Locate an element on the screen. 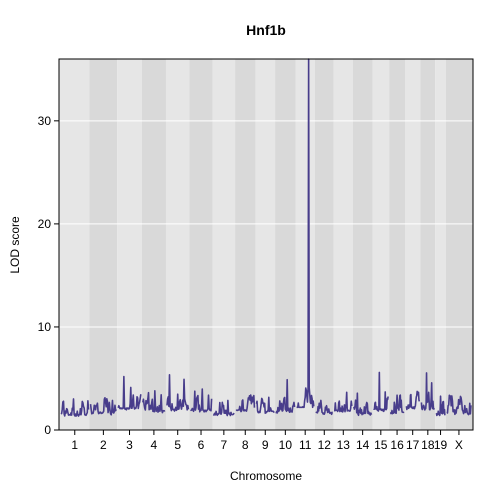 Image resolution: width=504 pixels, height=504 pixels. y-tick-label-10: 10 is located at coordinates (45, 327).